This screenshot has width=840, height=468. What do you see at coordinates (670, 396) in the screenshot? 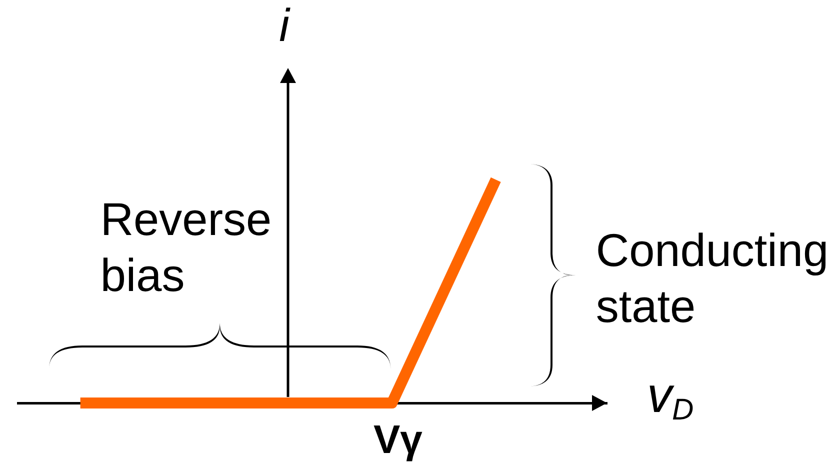
I see `x-axis-title: v$_{D}$` at bounding box center [670, 396].